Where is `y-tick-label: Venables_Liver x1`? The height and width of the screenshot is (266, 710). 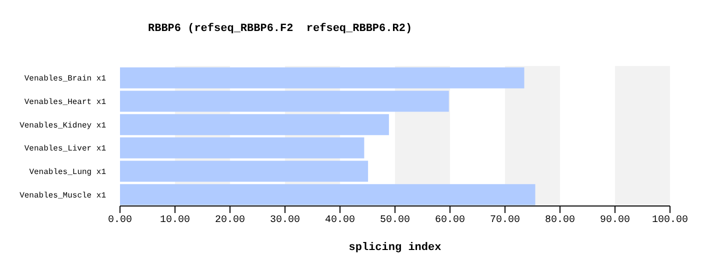
y-tick-label: Venables_Liver x1 is located at coordinates (65, 149).